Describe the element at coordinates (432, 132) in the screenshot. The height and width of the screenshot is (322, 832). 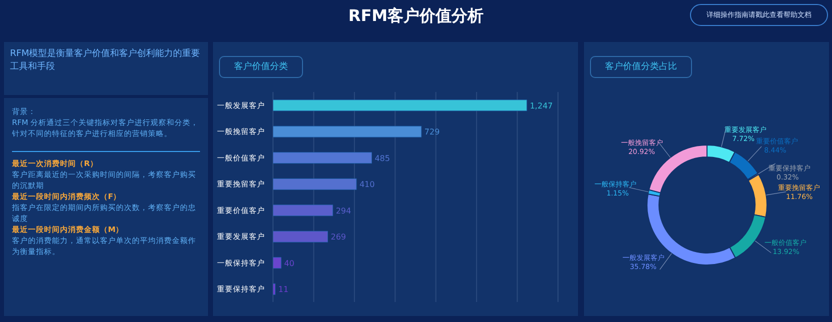
I see `data-label: 729` at that location.